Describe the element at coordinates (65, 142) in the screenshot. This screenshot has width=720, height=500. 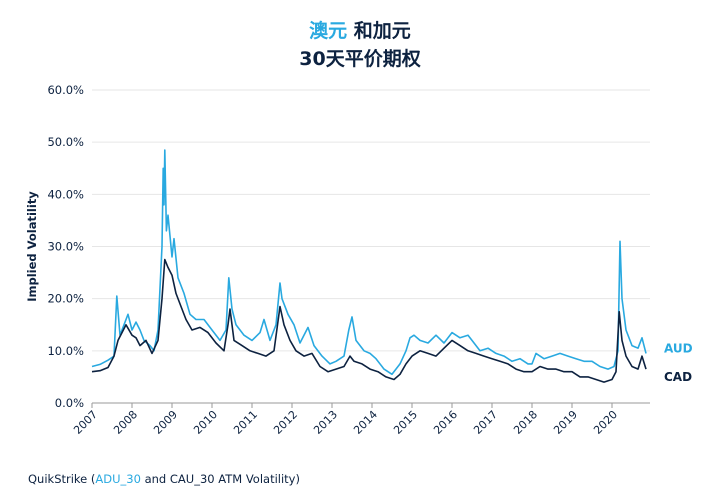
I see `y-tick-label: 50.0%` at that location.